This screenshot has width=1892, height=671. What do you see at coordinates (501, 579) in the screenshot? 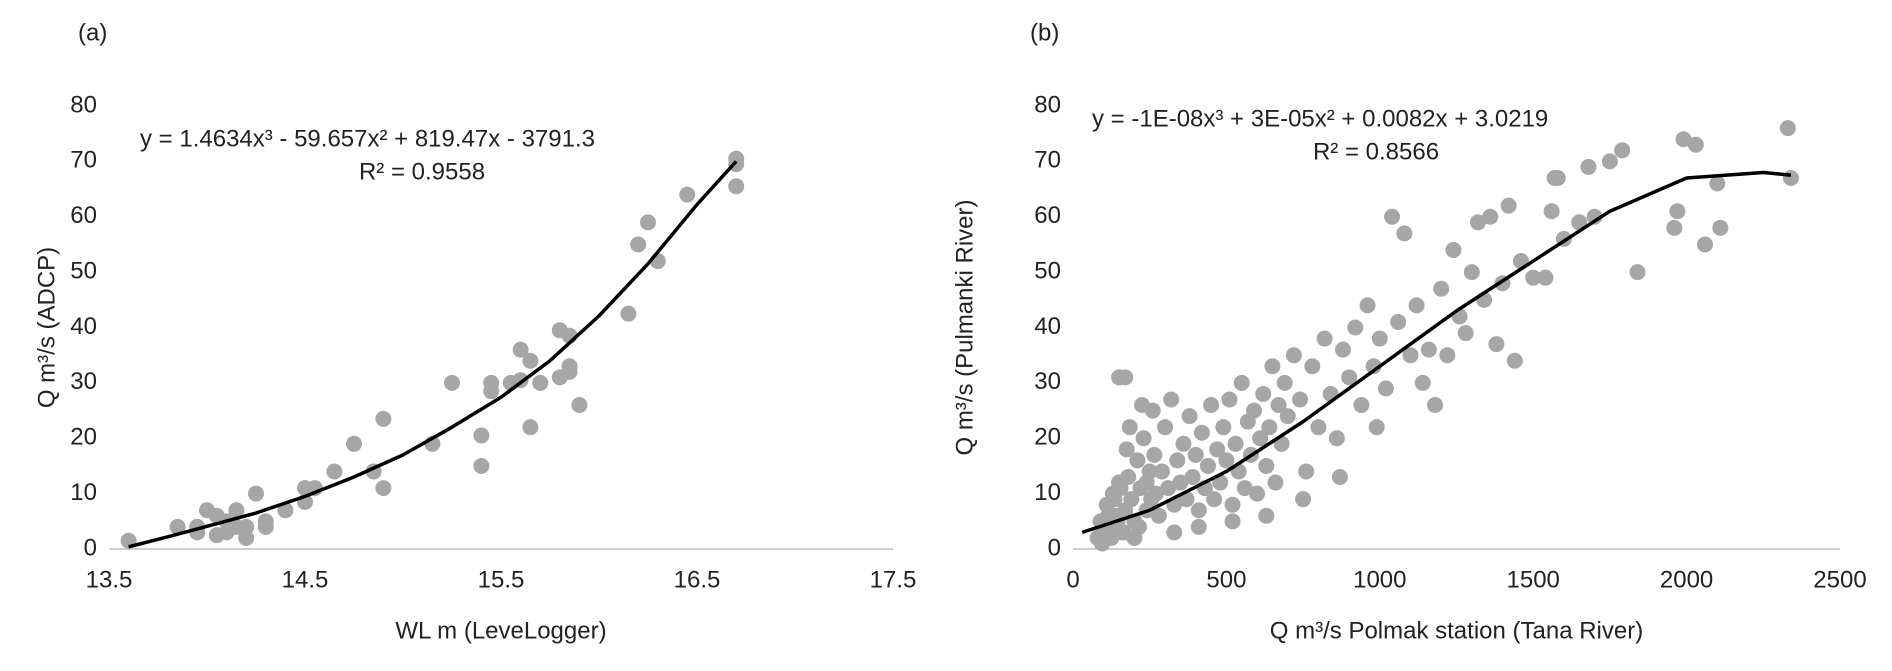
I see `x-tick-label: 15.5` at bounding box center [501, 579].